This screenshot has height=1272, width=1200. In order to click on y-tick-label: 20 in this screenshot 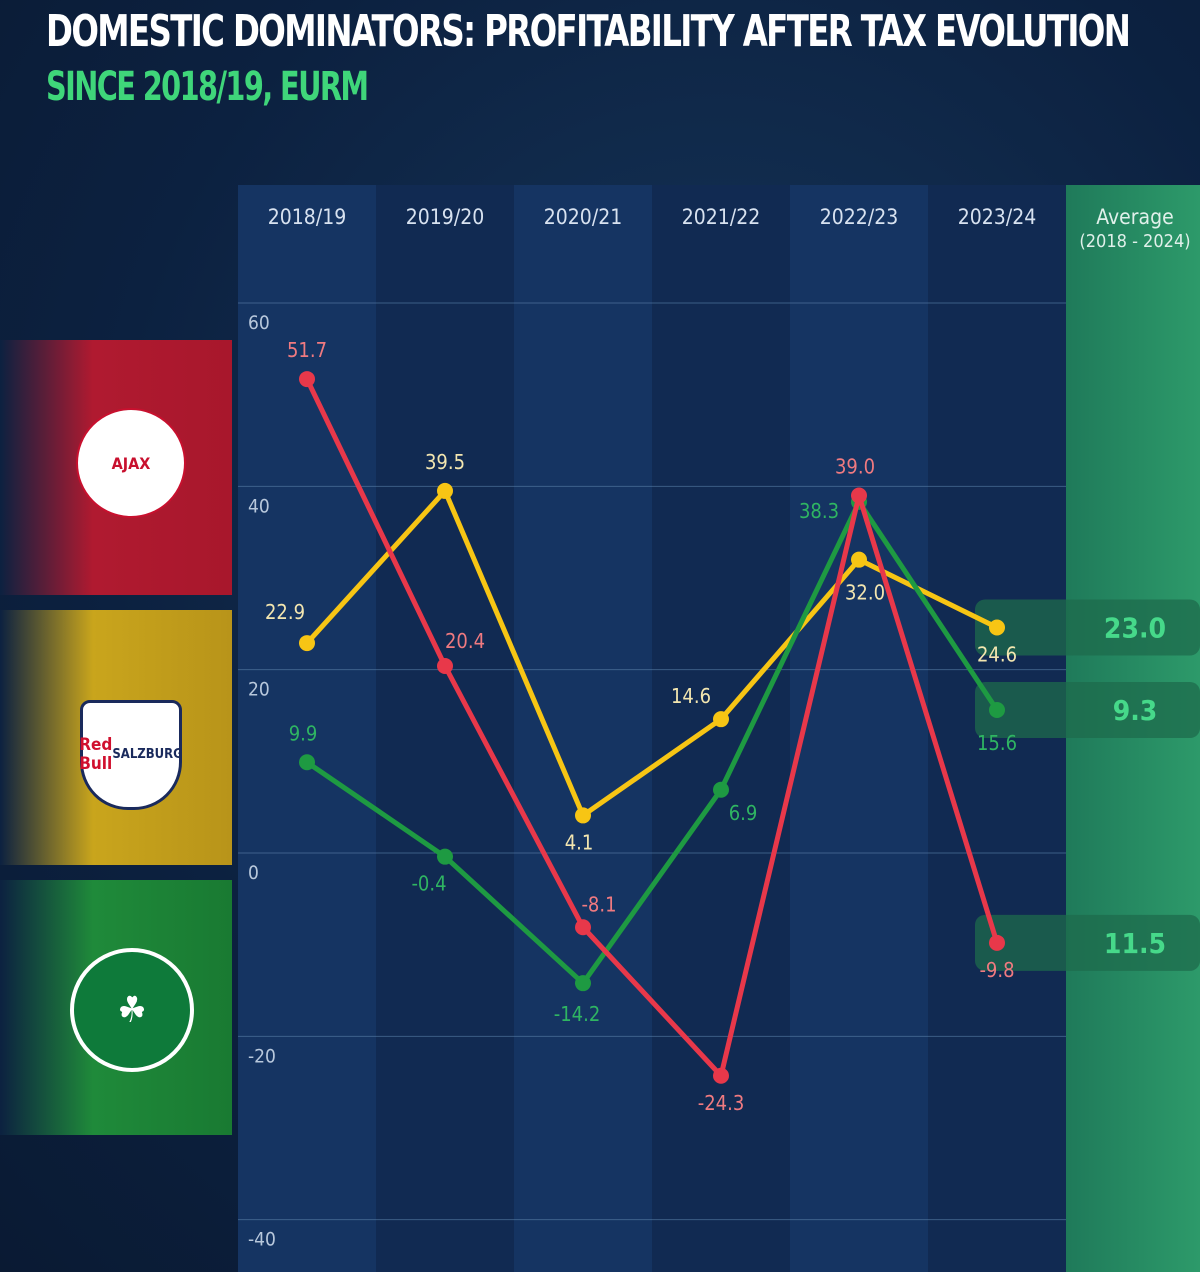, I will do `click(259, 690)`.